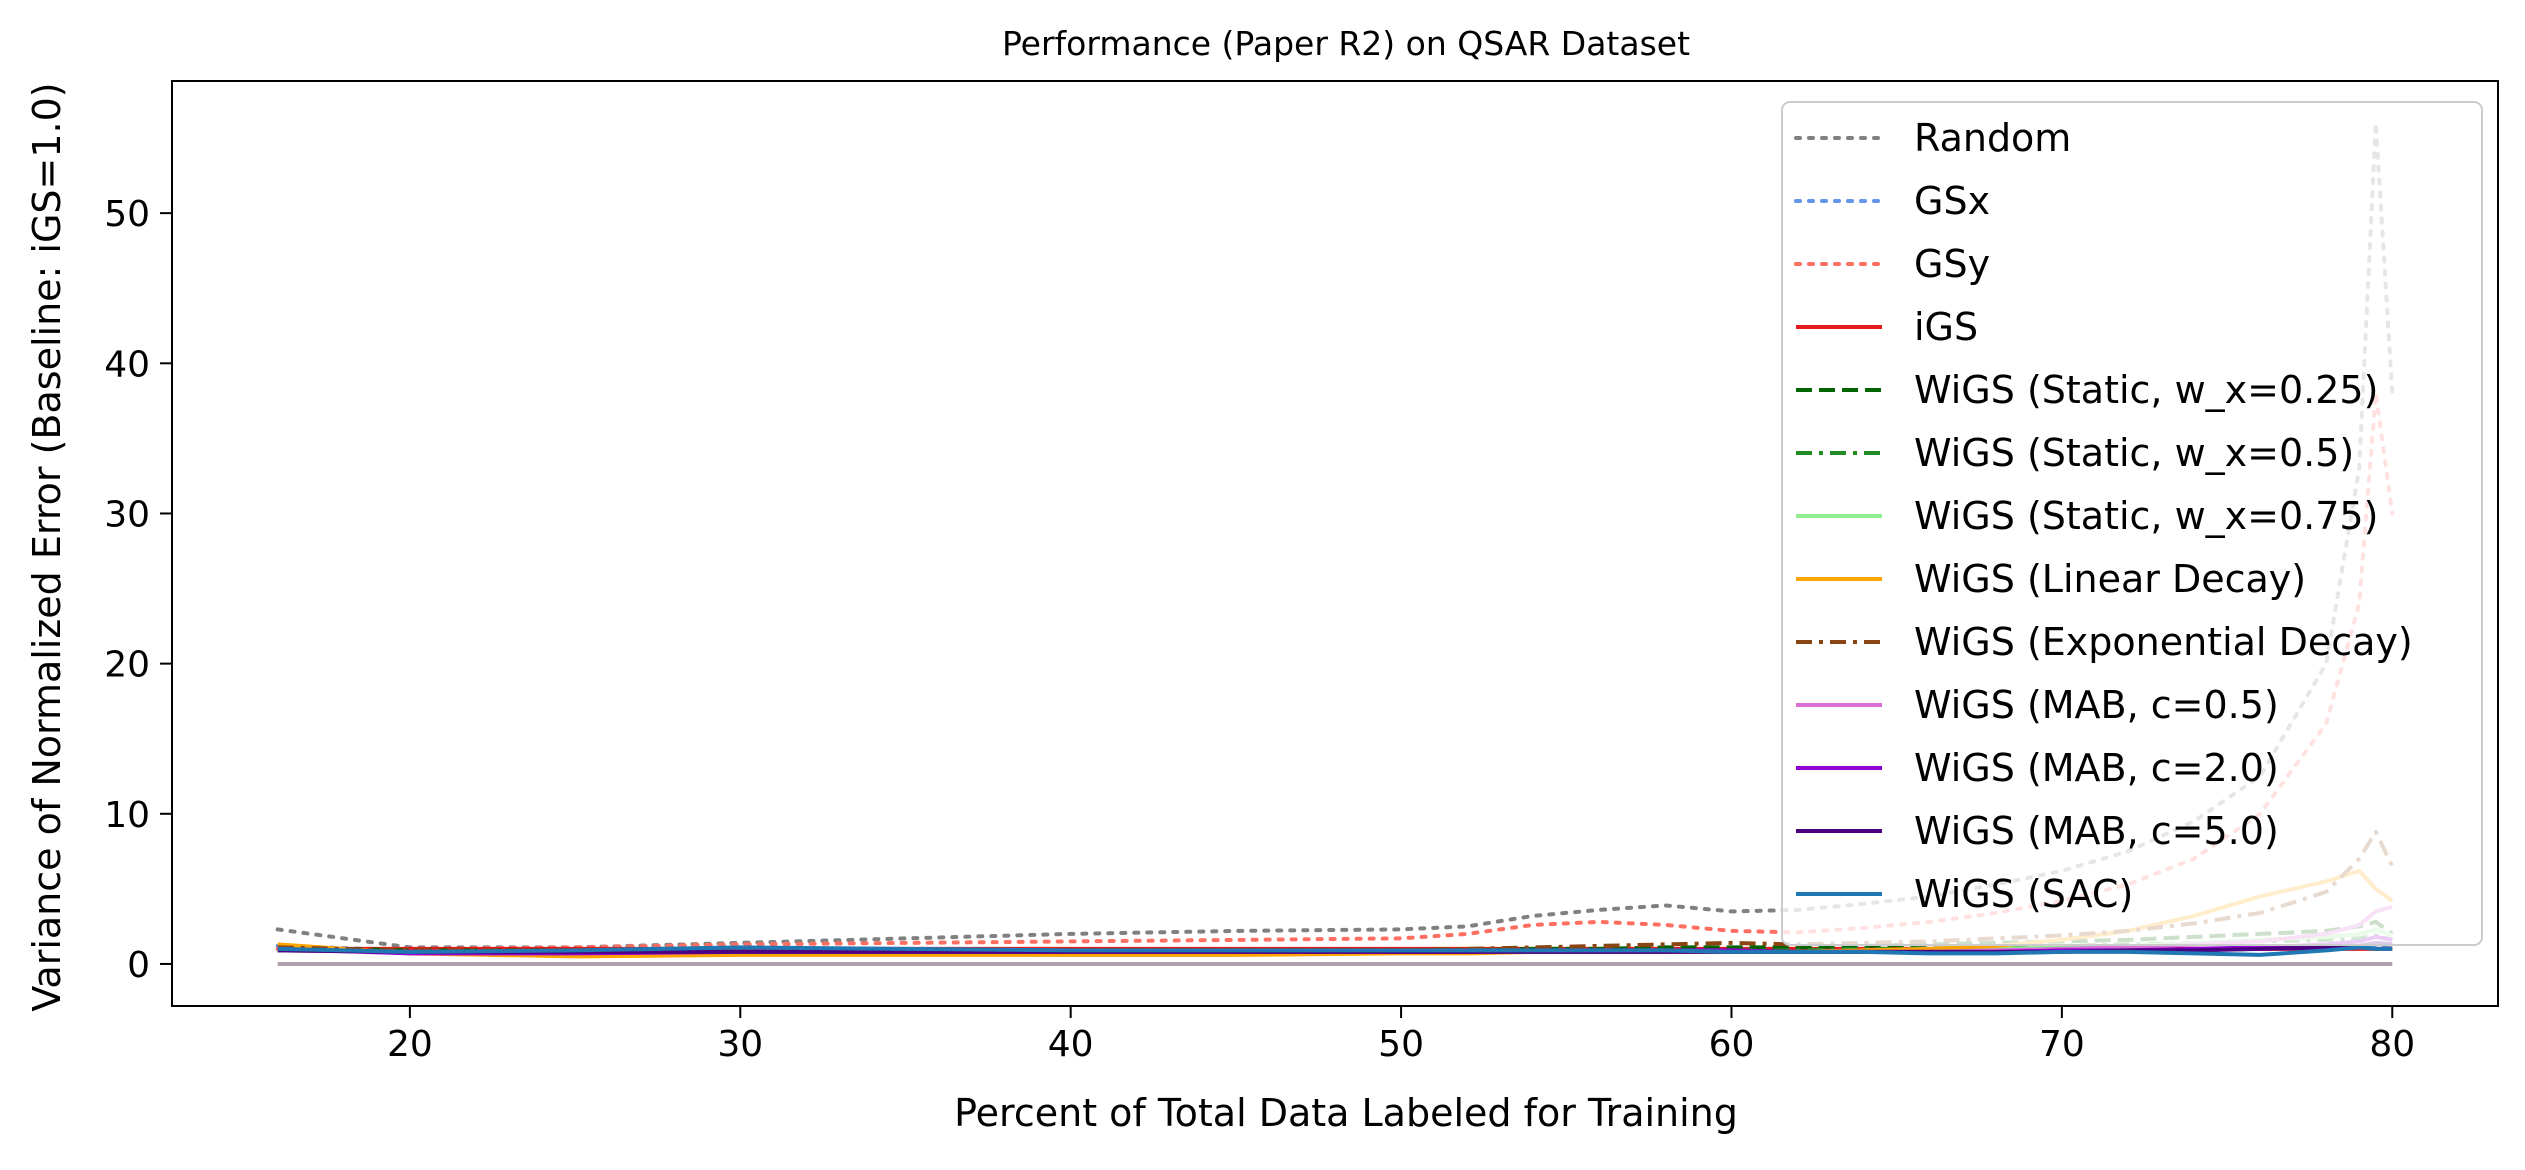 The height and width of the screenshot is (1170, 2525). Describe the element at coordinates (1992, 138) in the screenshot. I see `legend-label: Random` at that location.